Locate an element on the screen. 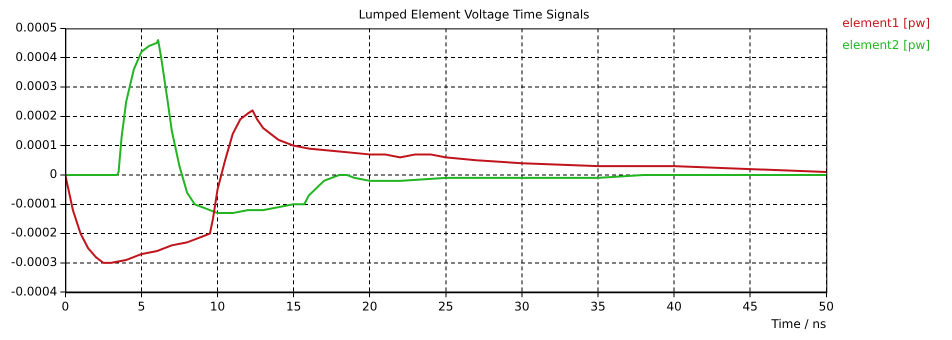 The width and height of the screenshot is (952, 340). x-tick-label: 40 is located at coordinates (674, 307).